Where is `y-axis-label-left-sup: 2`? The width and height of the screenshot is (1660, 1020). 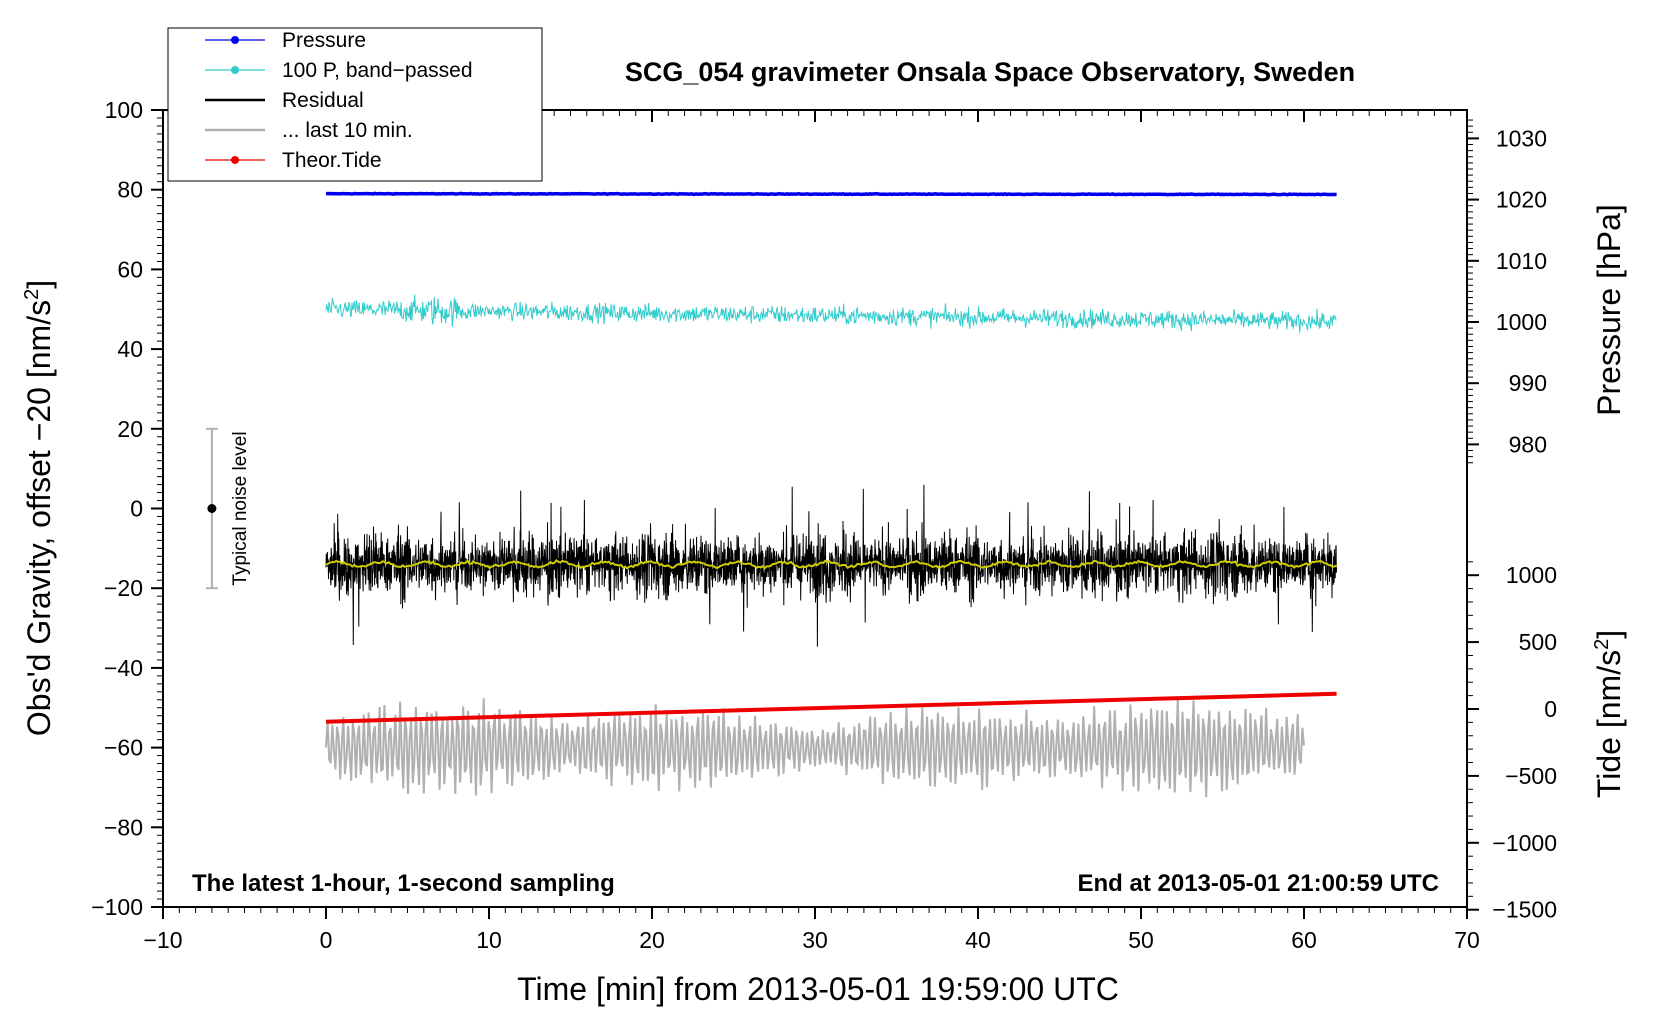
y-axis-label-left-sup: 2 is located at coordinates (32, 294).